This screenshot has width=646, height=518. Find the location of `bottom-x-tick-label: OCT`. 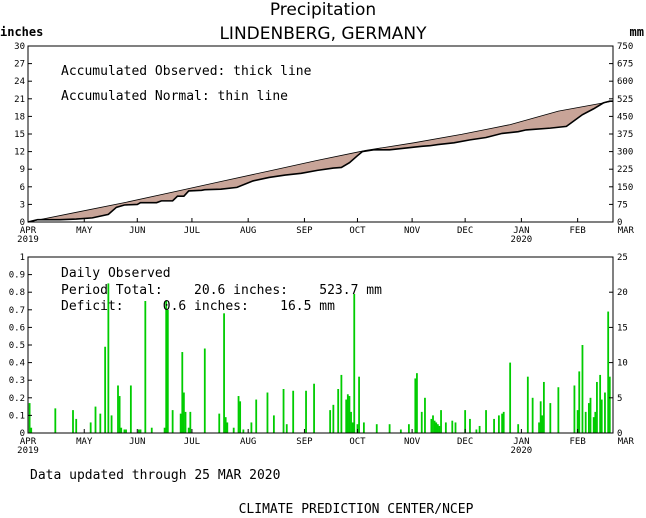

bottom-x-tick-label: OCT is located at coordinates (357, 442).